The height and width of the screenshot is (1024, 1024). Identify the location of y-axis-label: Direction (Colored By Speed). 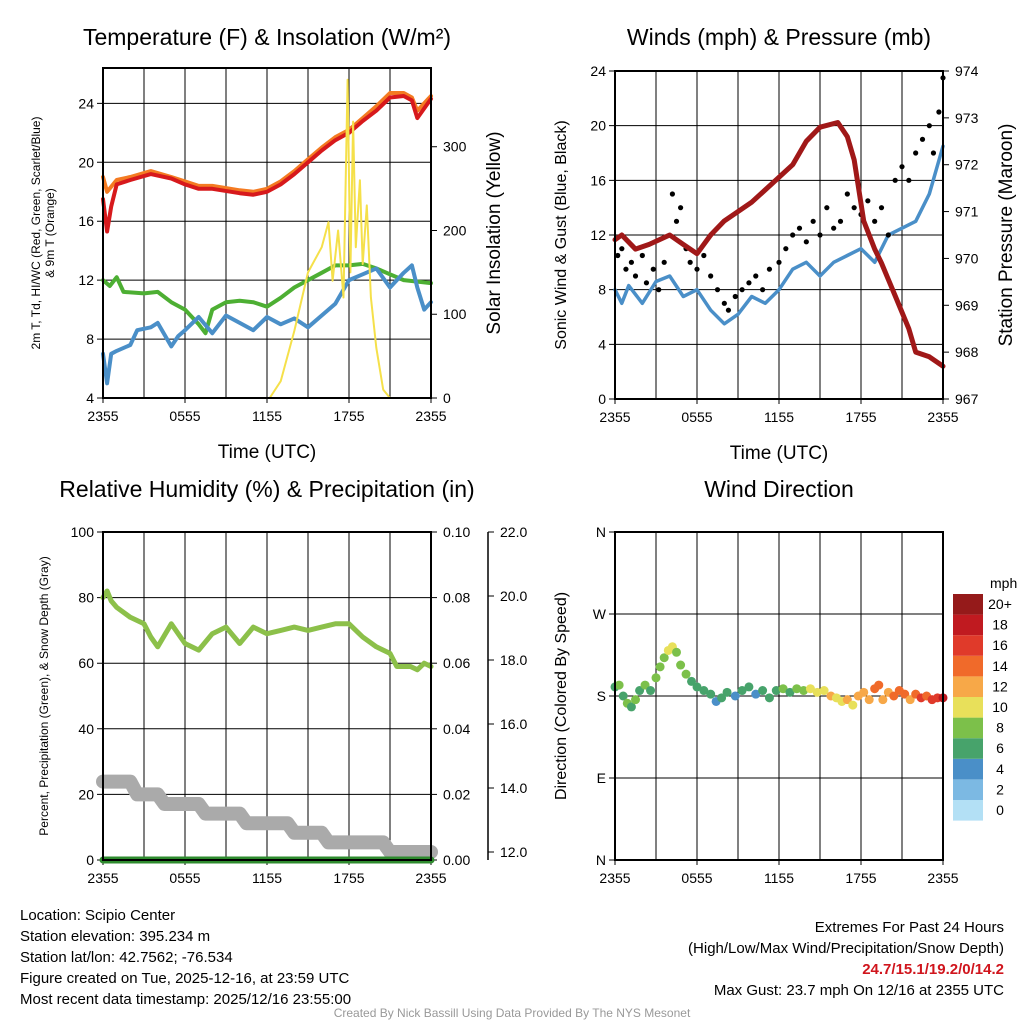
(561, 696).